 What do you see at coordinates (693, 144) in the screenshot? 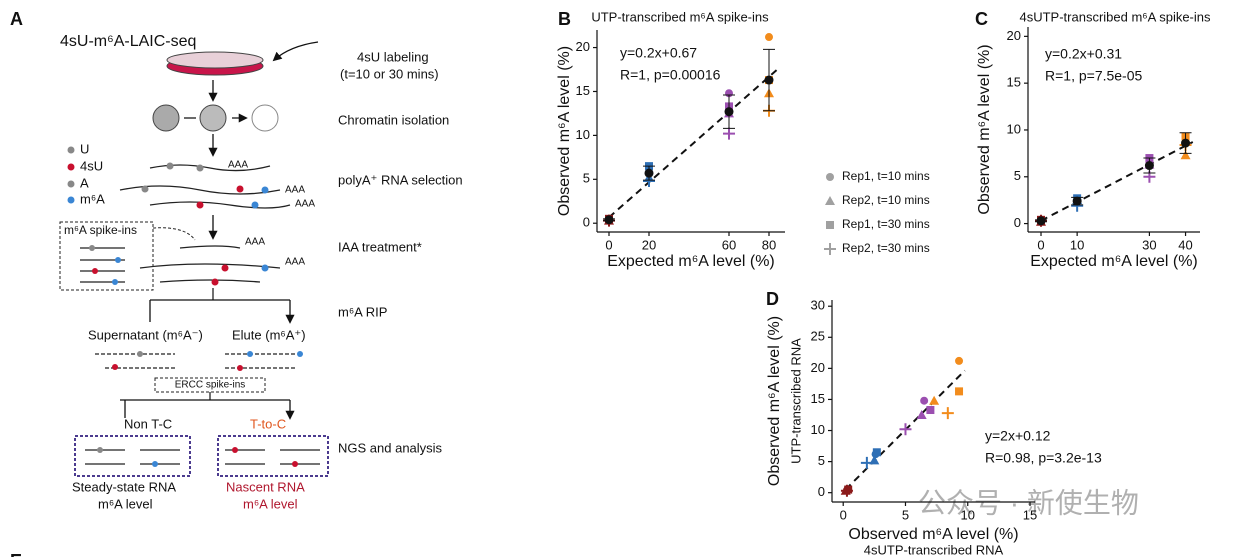
I see `fit-line` at bounding box center [693, 144].